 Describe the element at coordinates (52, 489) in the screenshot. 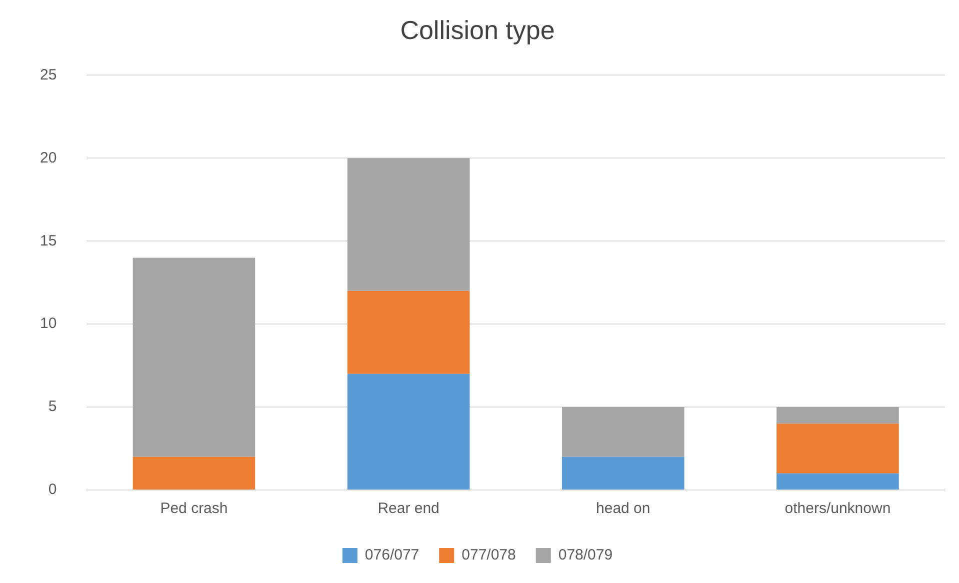

I see `y-tick-label: 0` at that location.